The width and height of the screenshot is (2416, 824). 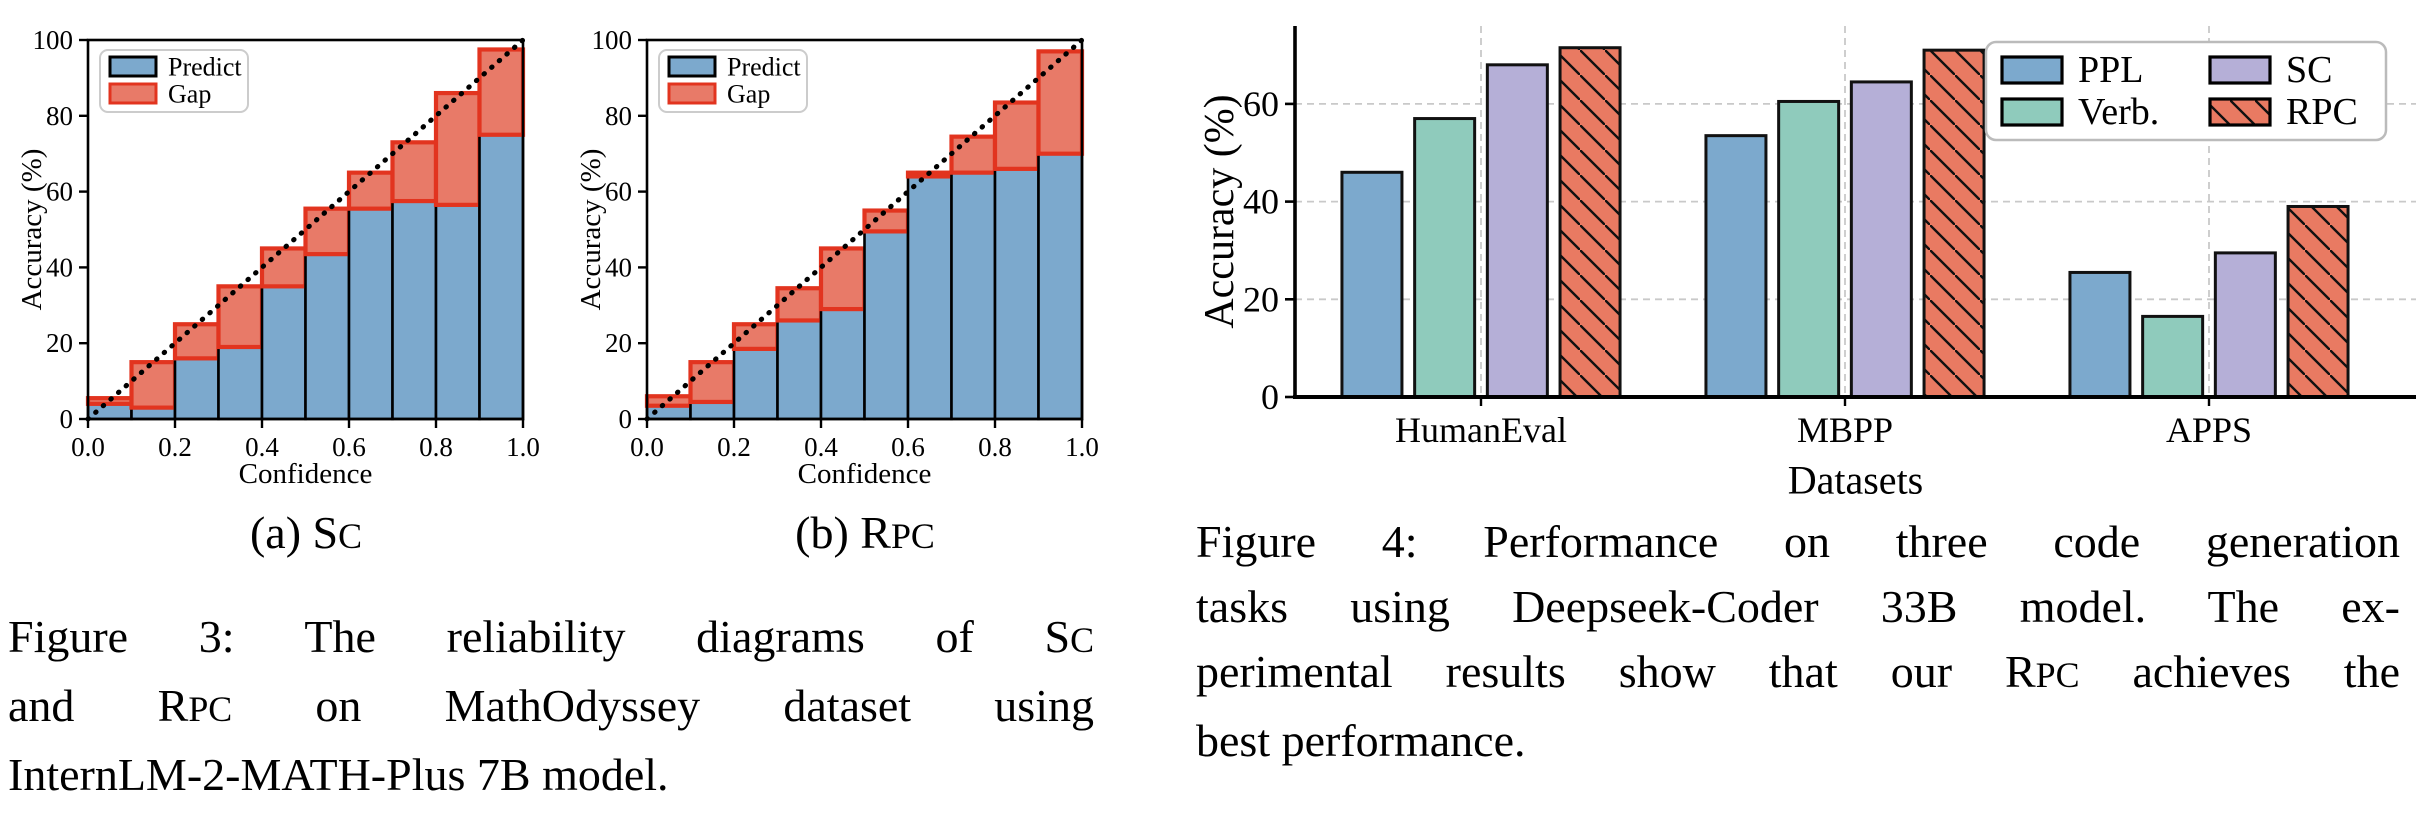 I want to click on svg-text: MBPP, so click(x=1845, y=430).